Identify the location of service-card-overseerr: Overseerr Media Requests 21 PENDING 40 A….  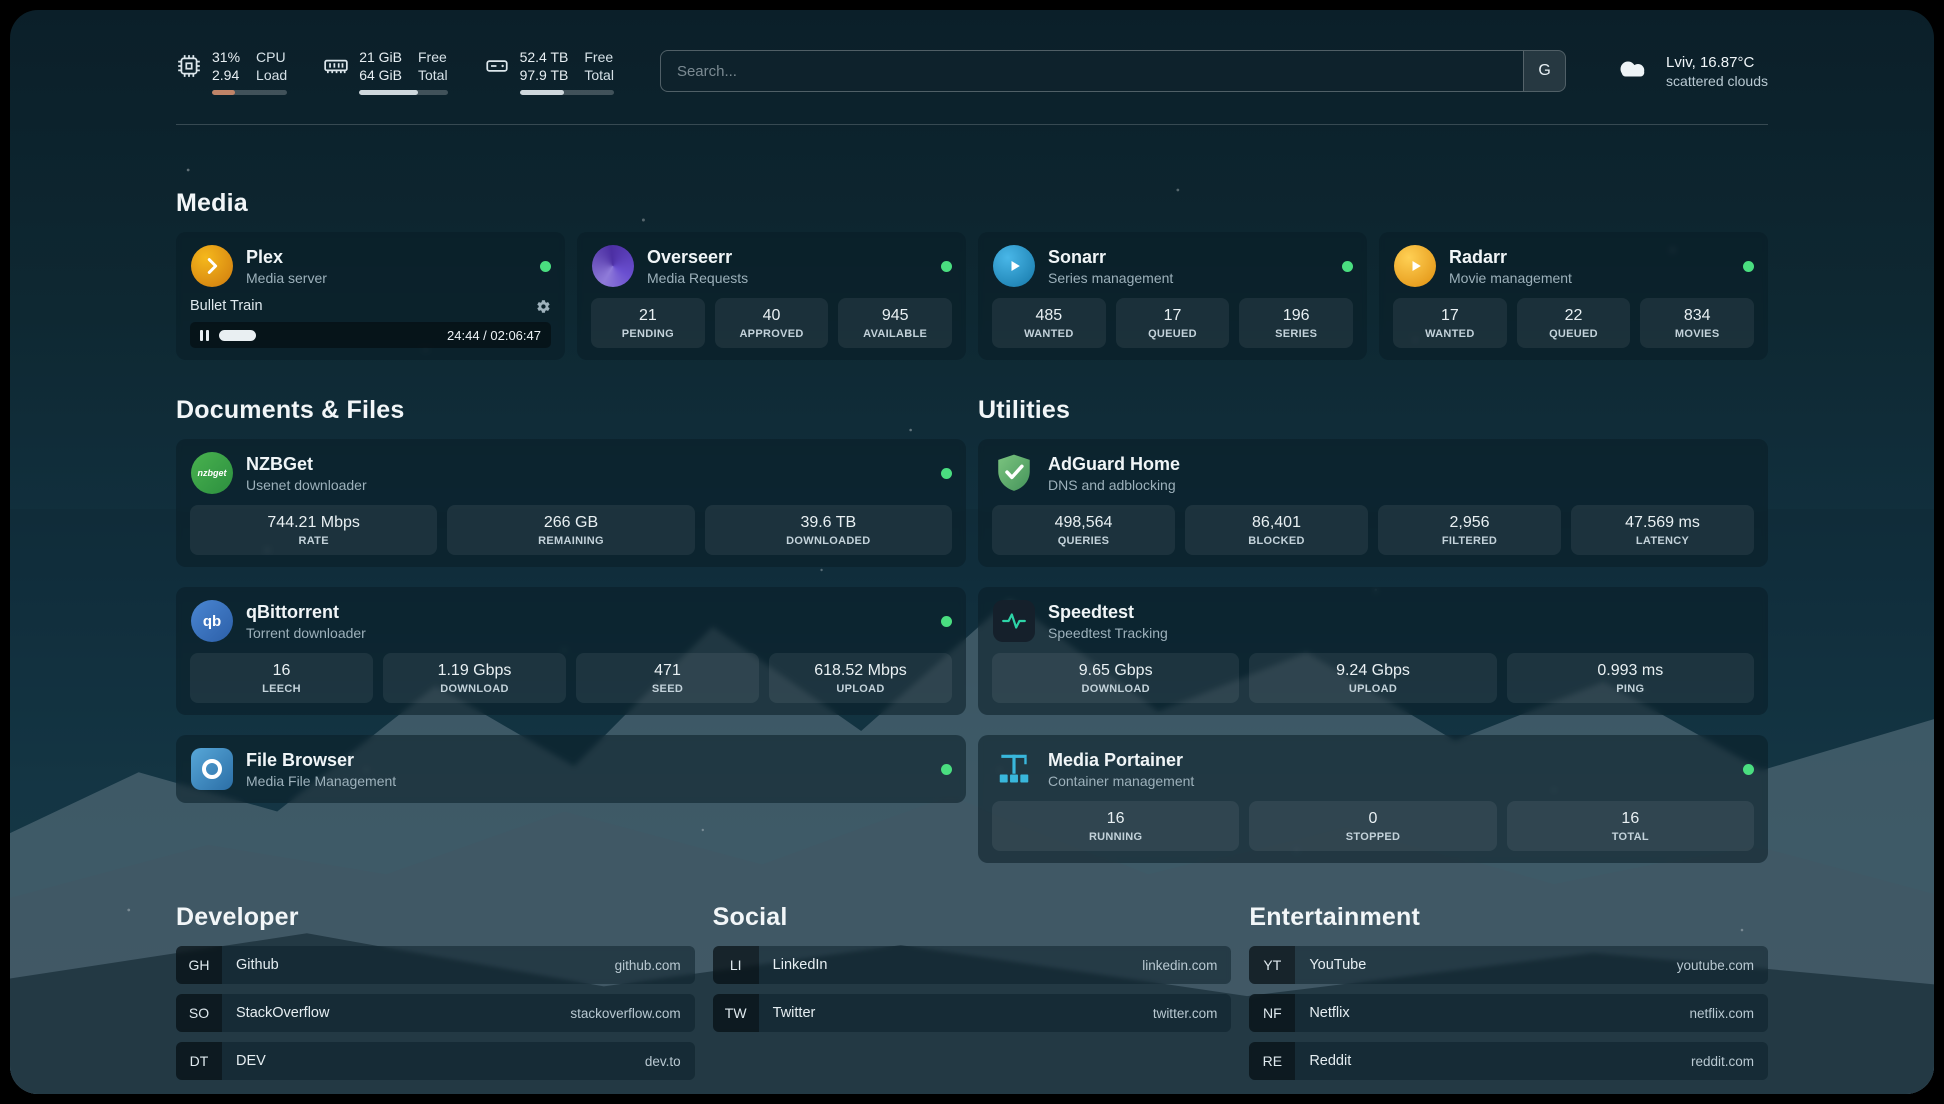
(771, 296).